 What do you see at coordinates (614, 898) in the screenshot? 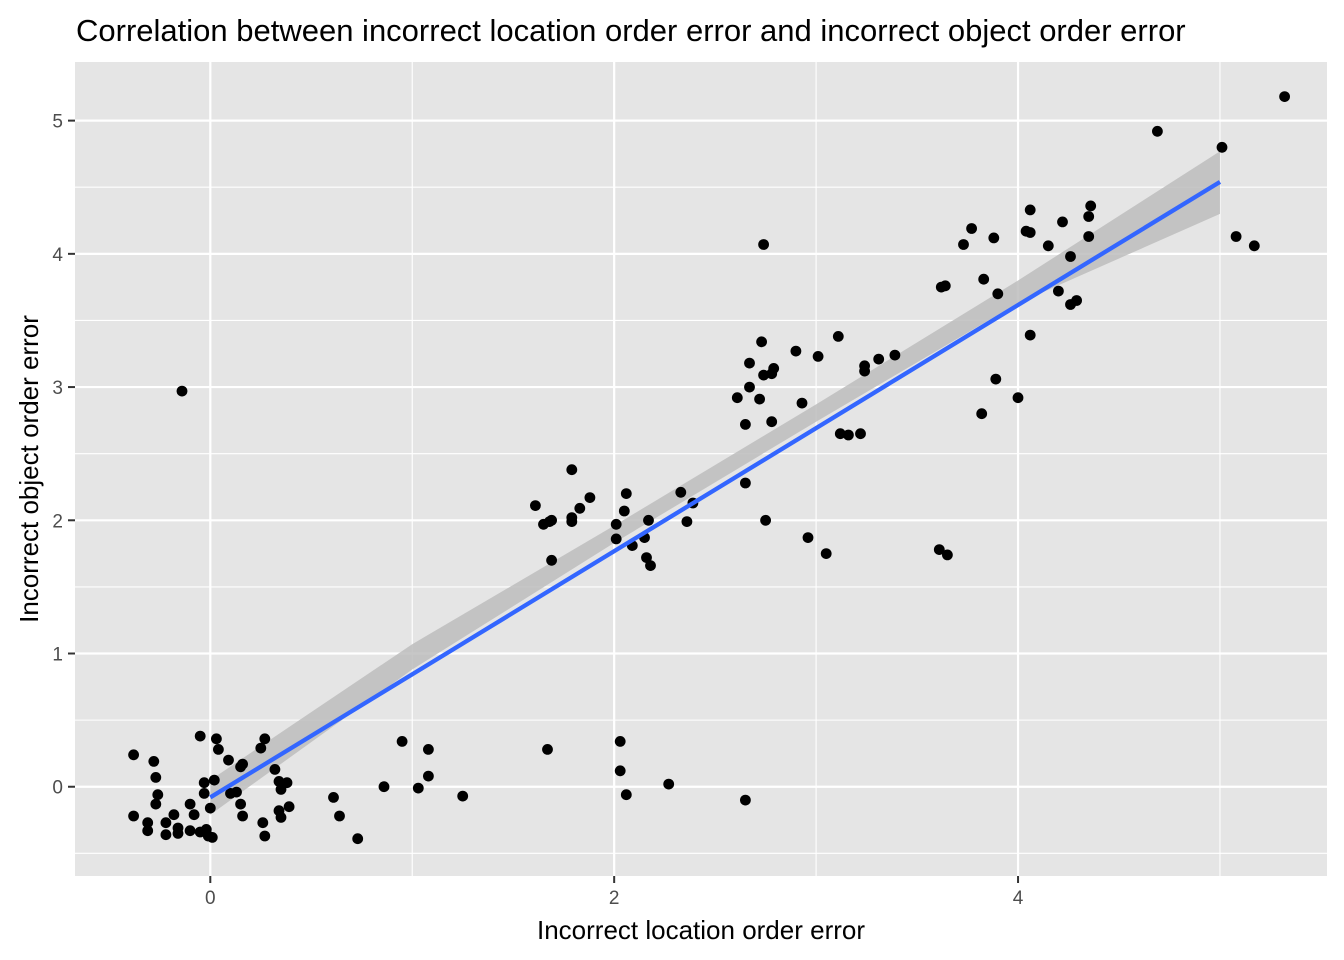
I see `x-tick-label: 2` at bounding box center [614, 898].